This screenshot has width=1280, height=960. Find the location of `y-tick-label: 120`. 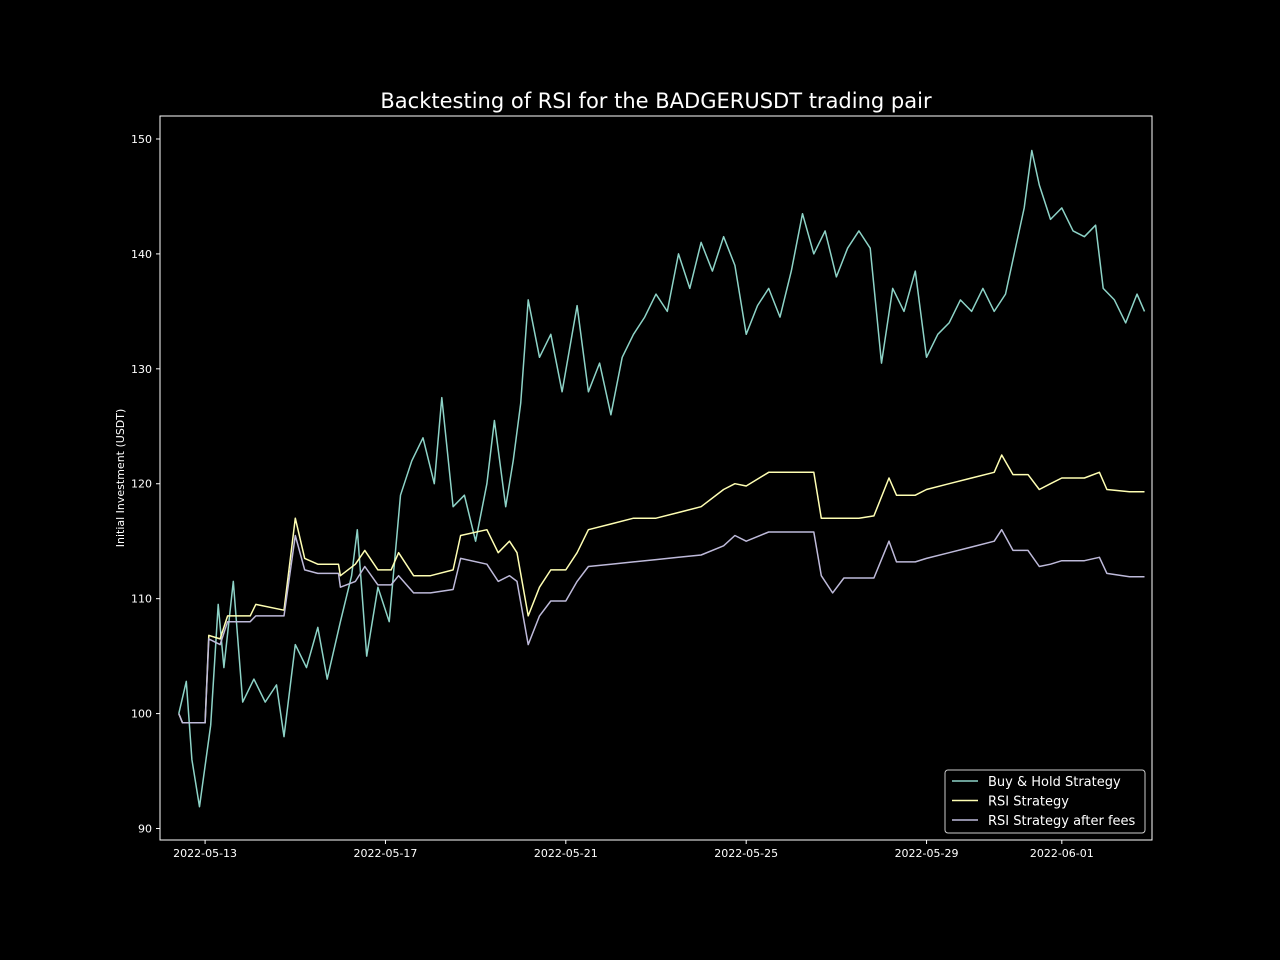

y-tick-label: 120 is located at coordinates (141, 484).